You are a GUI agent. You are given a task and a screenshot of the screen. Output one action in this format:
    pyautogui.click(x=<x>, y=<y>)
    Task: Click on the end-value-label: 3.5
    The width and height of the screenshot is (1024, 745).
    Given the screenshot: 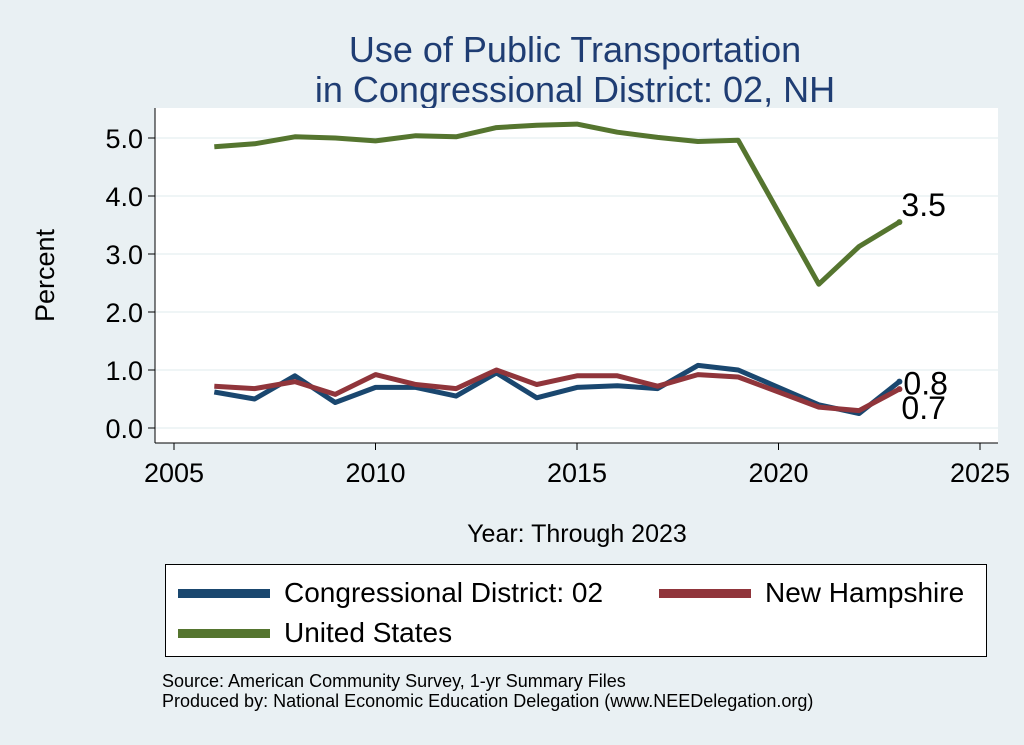 What is the action you would take?
    pyautogui.click(x=923, y=205)
    